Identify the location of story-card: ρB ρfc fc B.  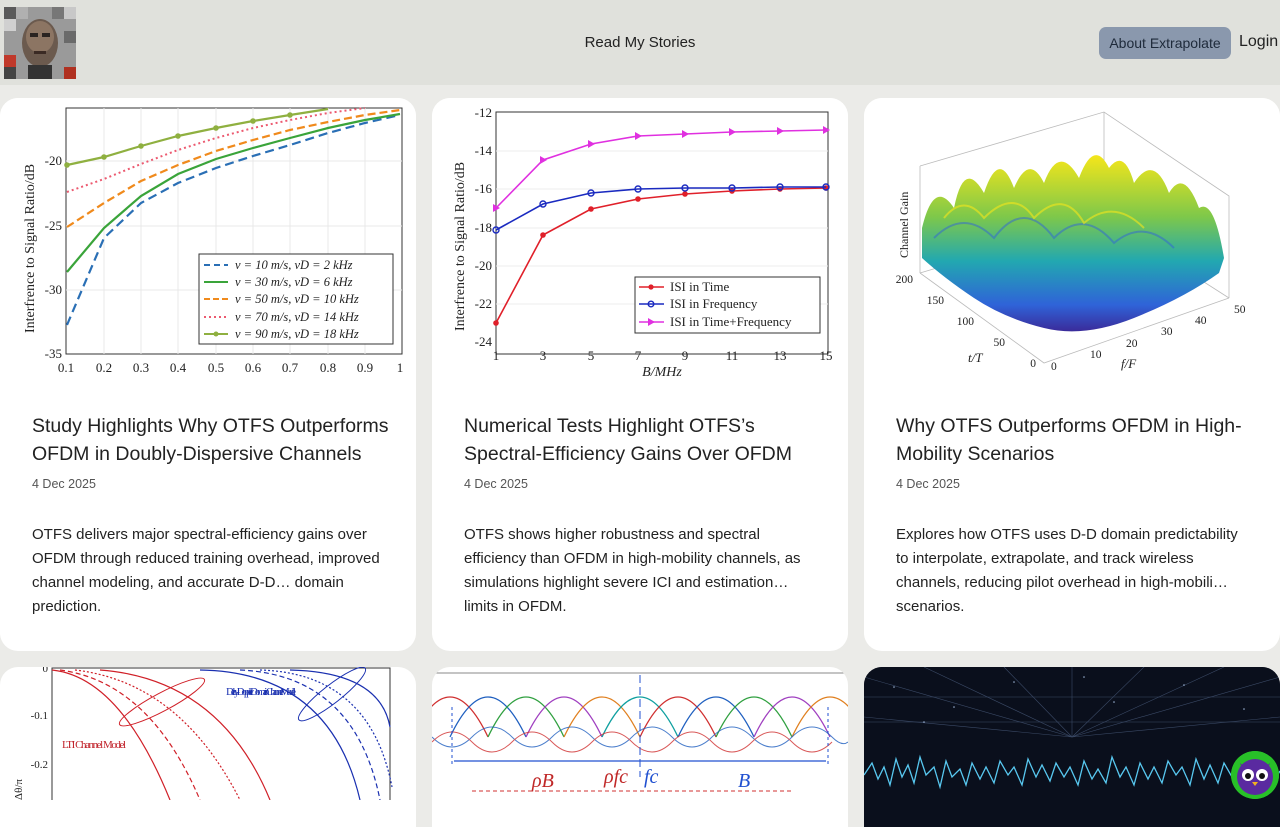
(640, 747).